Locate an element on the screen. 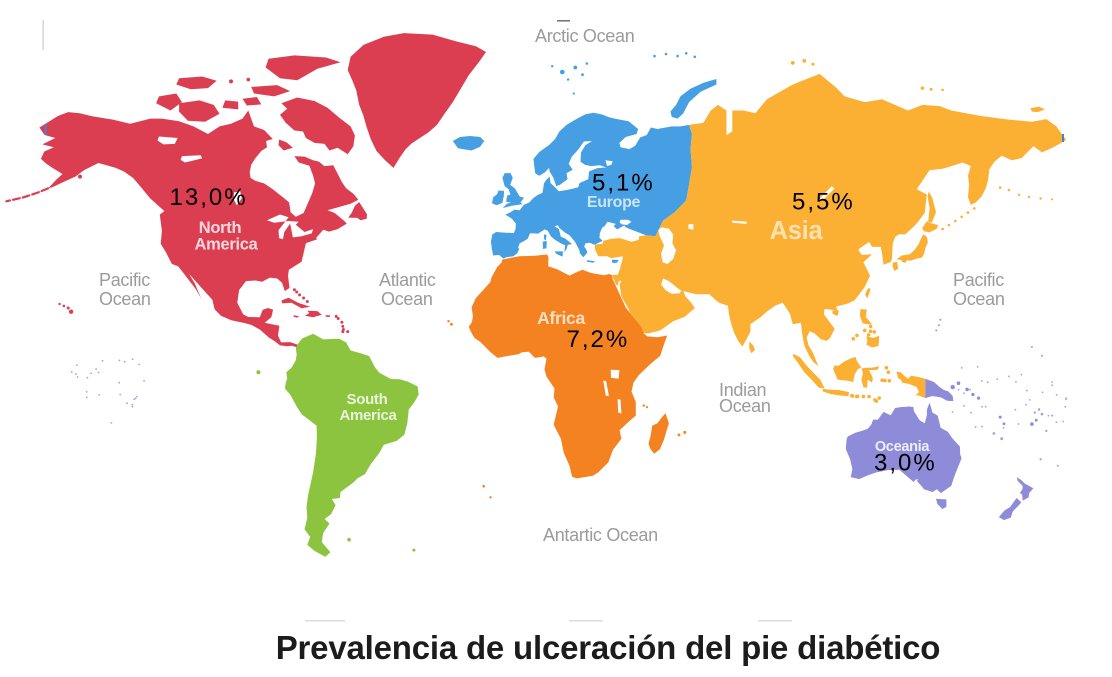  svg-text: Indian is located at coordinates (742, 390).